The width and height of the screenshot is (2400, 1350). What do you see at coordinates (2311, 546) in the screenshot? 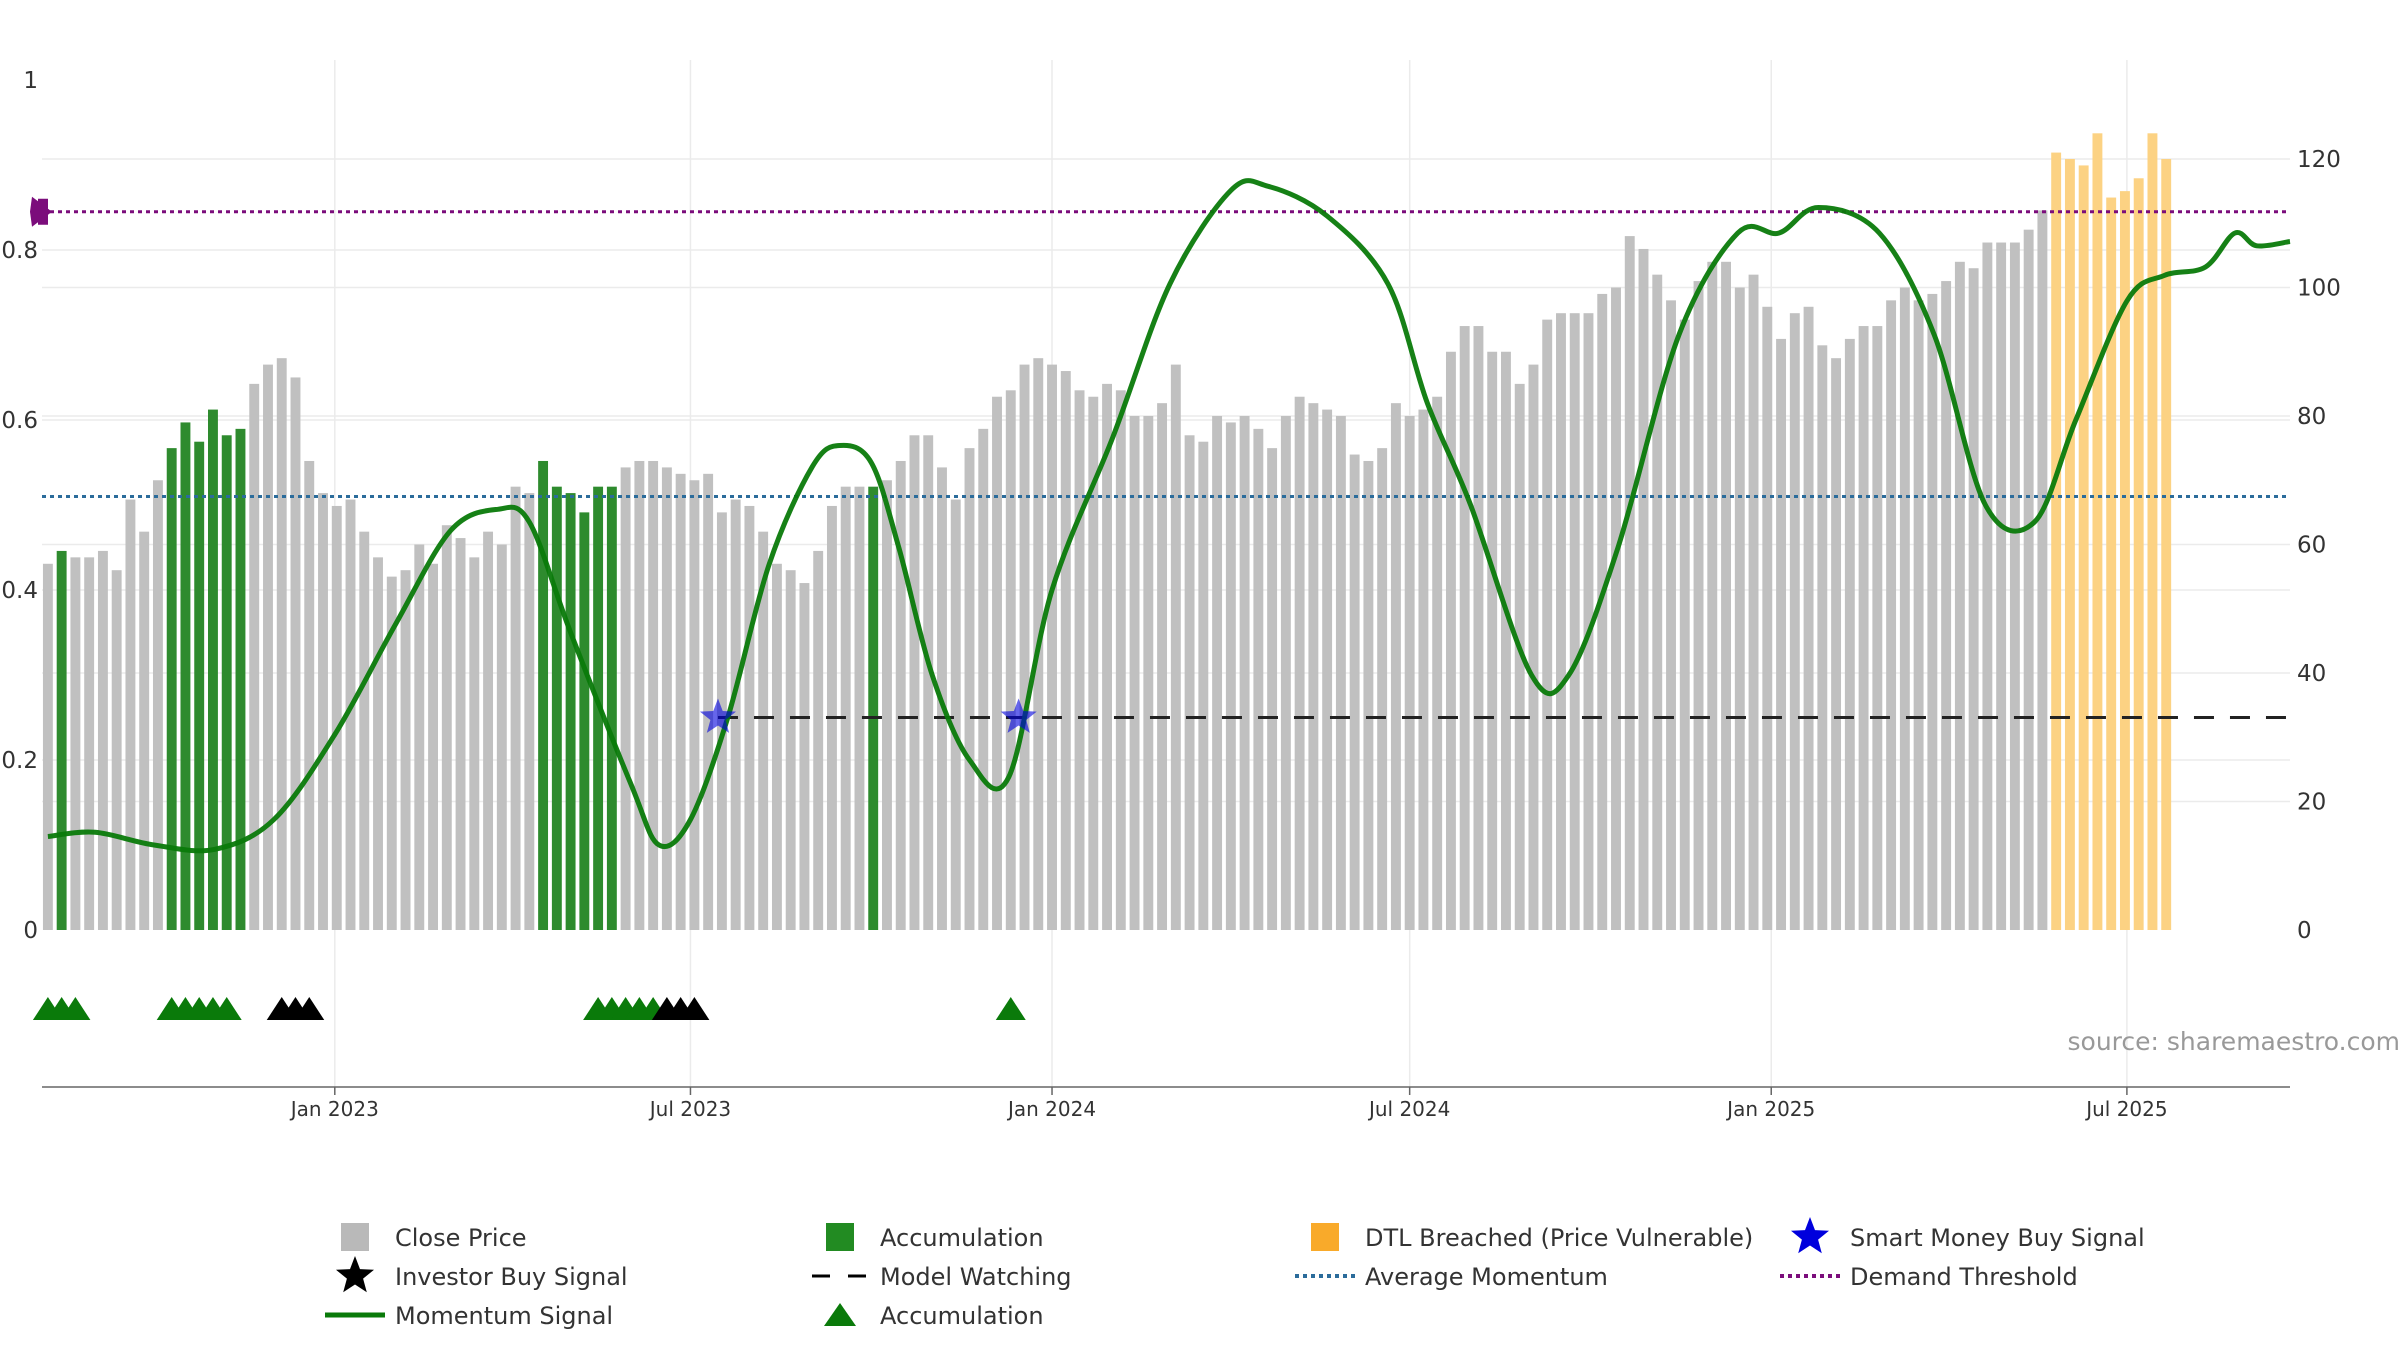
I see `y-right-tick-label: 60` at bounding box center [2311, 546].